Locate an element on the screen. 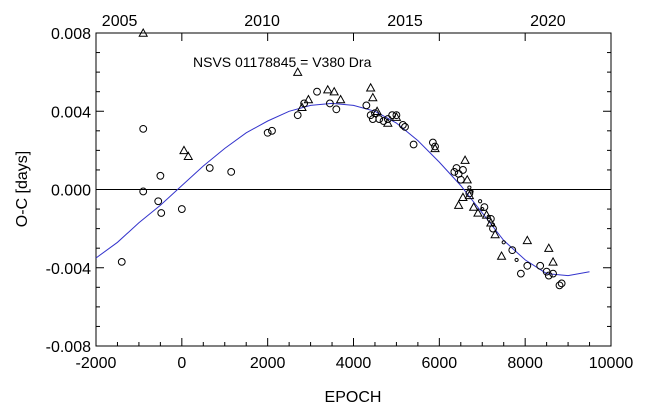 This screenshot has width=654, height=411. y-tick-label: 0.004 is located at coordinates (71, 112).